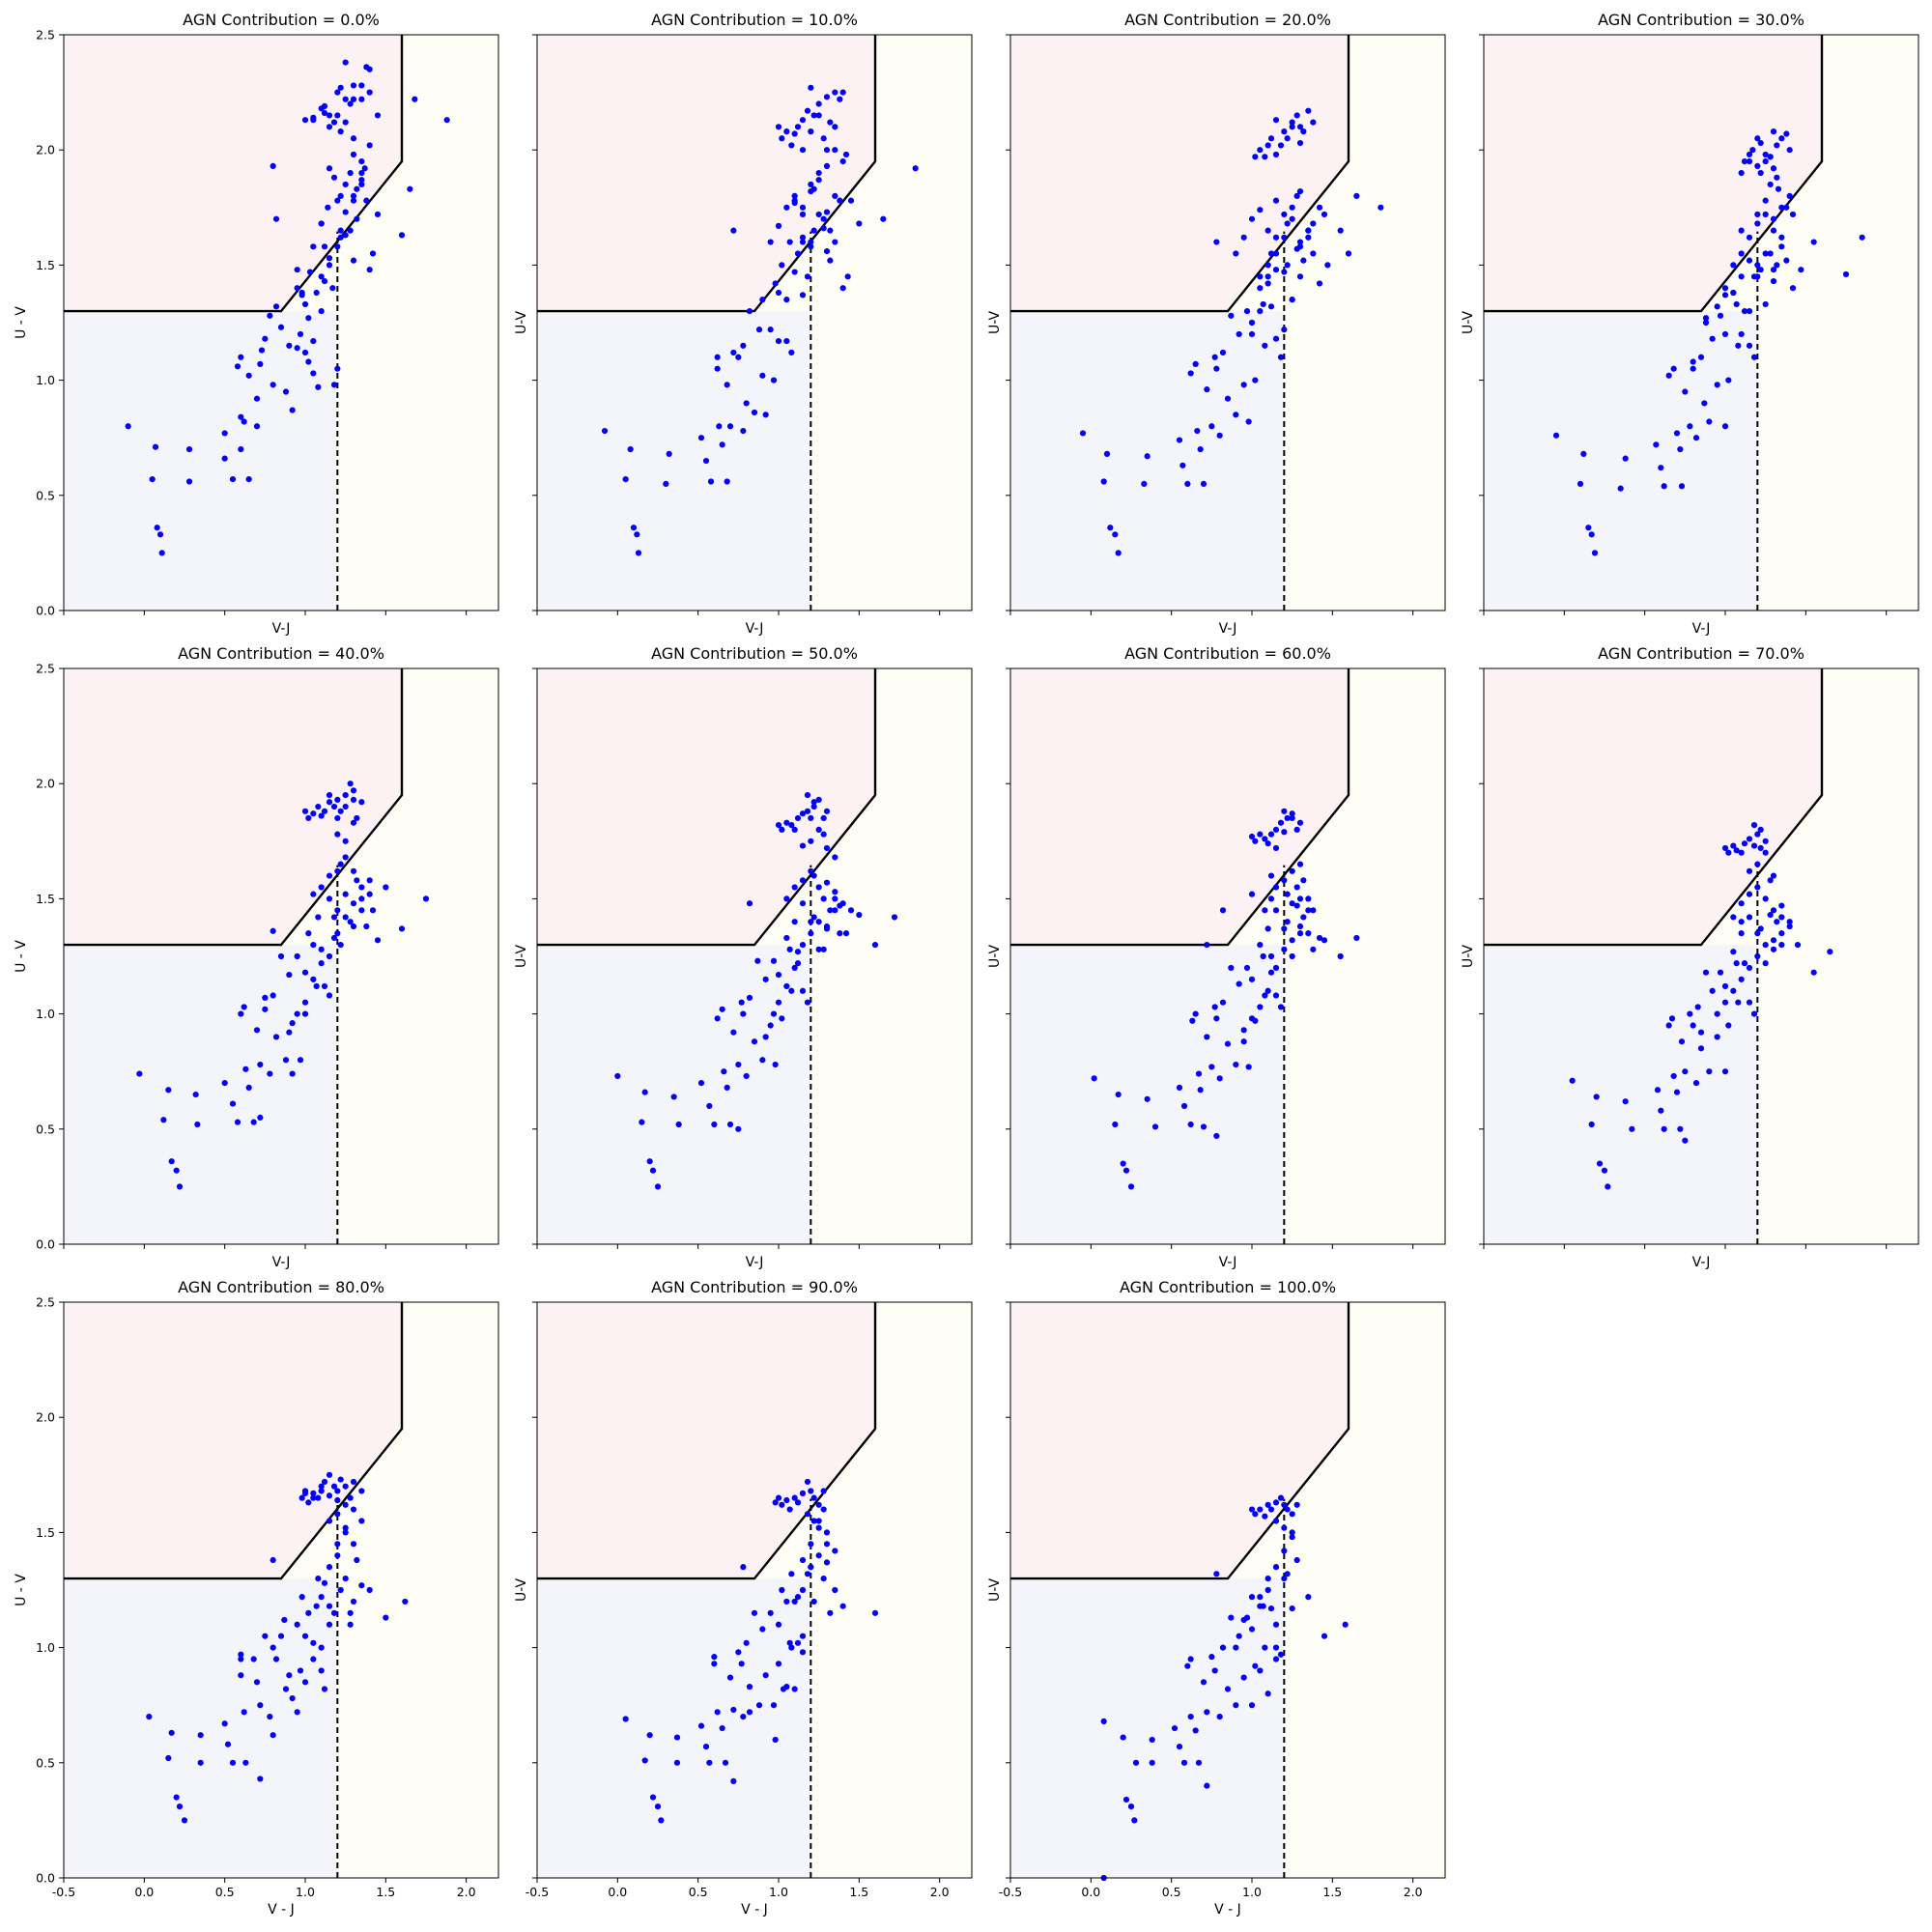  I want to click on panel-title: AGN Contribution = 30.0%, so click(1701, 20).